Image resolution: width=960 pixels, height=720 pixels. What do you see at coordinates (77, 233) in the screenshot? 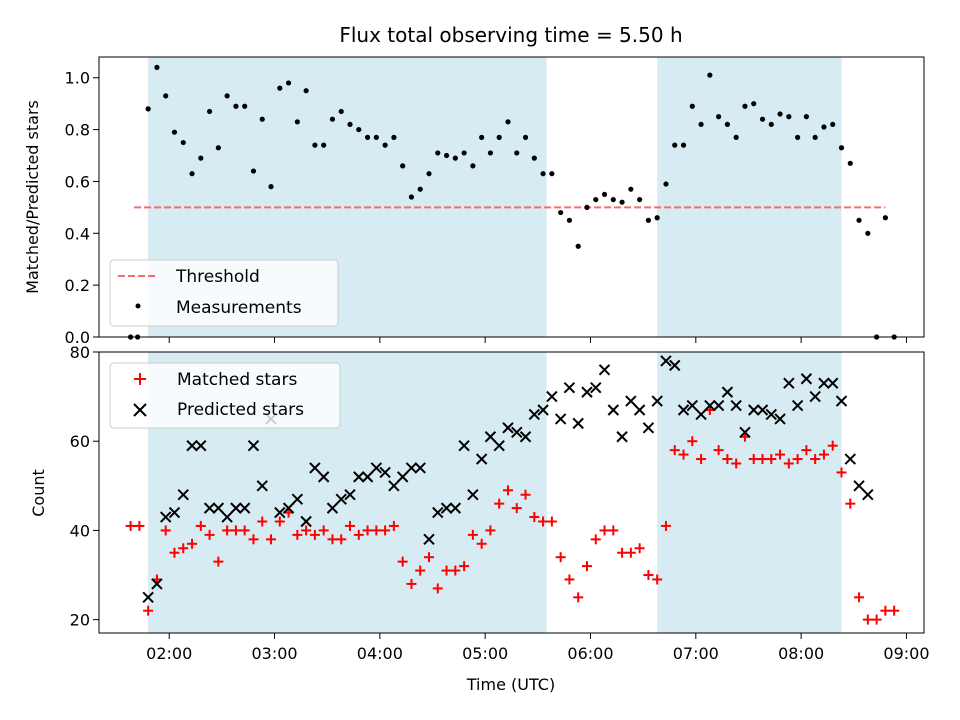
I see `y-tick-label: 0.4` at bounding box center [77, 233].